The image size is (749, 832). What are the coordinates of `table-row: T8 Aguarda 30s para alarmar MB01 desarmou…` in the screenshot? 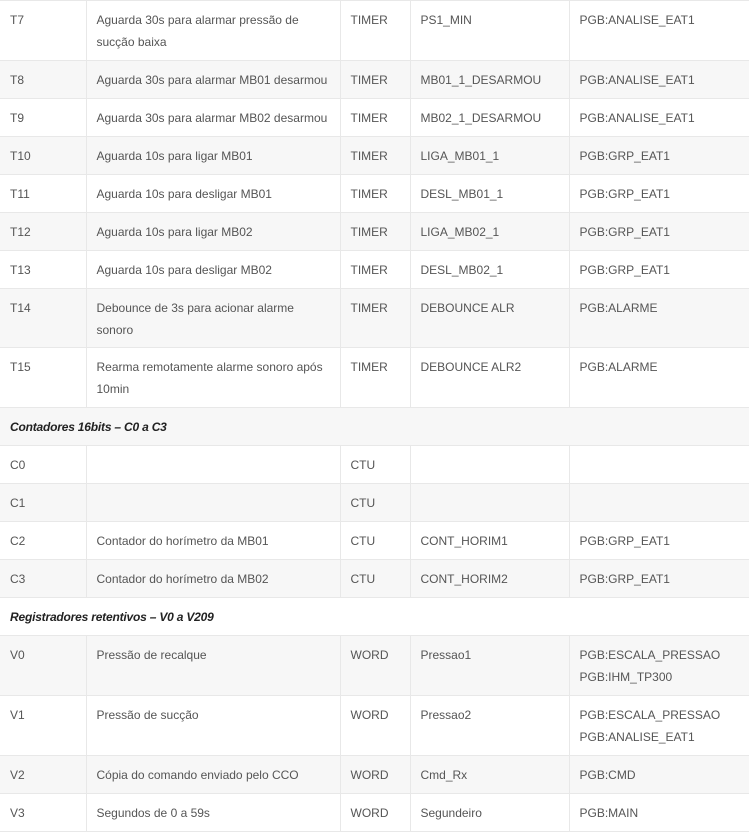 It's located at (374, 79).